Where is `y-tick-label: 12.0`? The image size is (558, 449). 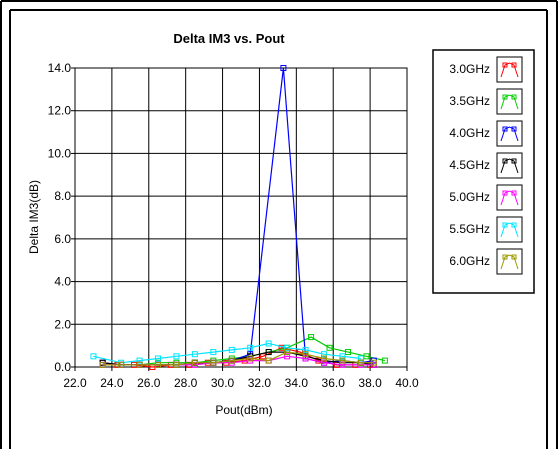 y-tick-label: 12.0 is located at coordinates (60, 111).